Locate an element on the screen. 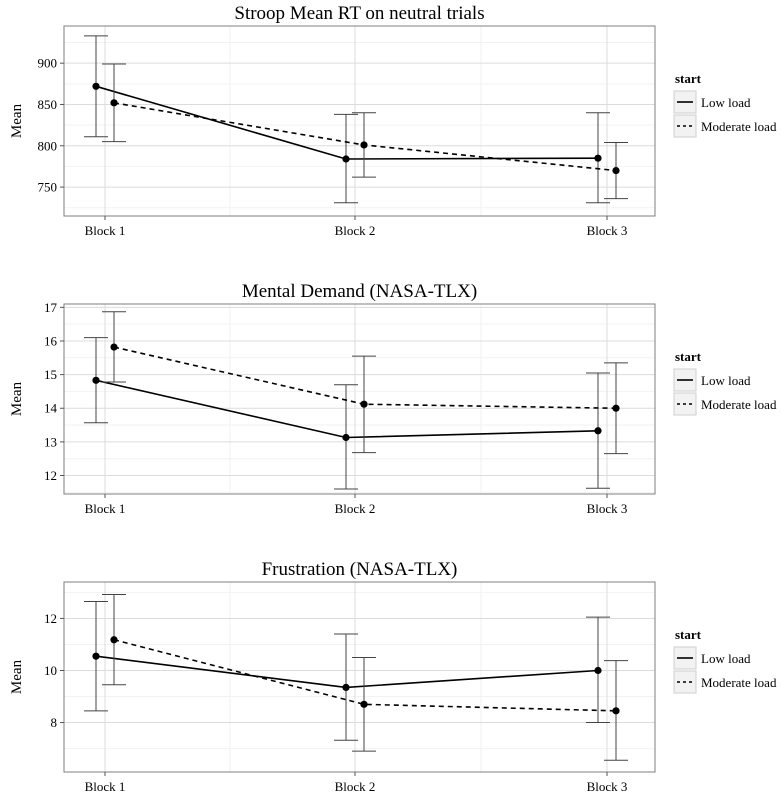 This screenshot has height=795, width=783. chart-title: Frustration (NASA-TLX) is located at coordinates (360, 569).